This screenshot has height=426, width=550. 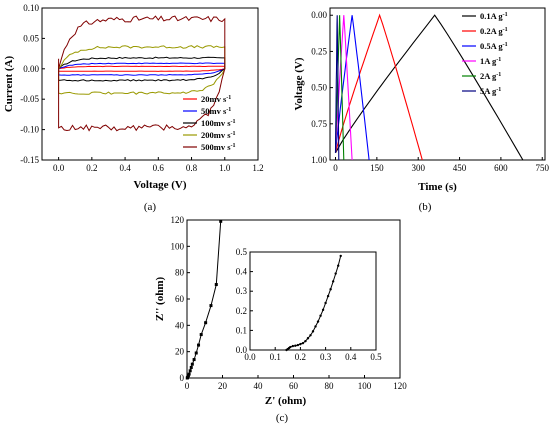 What do you see at coordinates (319, 88) in the screenshot?
I see `gcd-ytick-label: 0.50` at bounding box center [319, 88].